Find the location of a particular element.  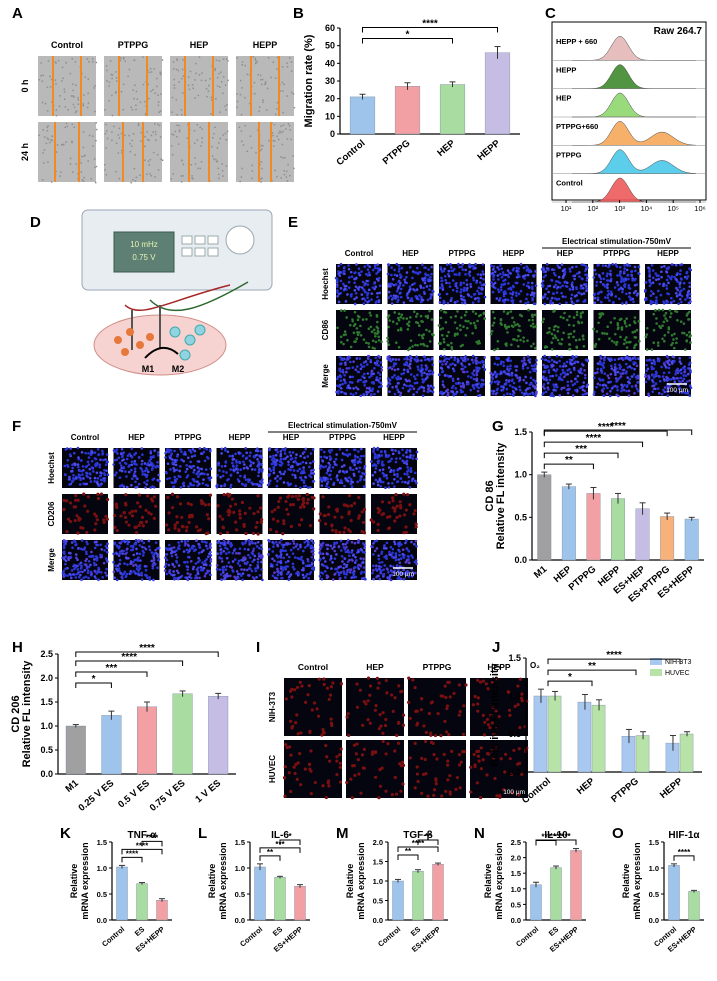

m2-label: M2 is located at coordinates (178, 369).